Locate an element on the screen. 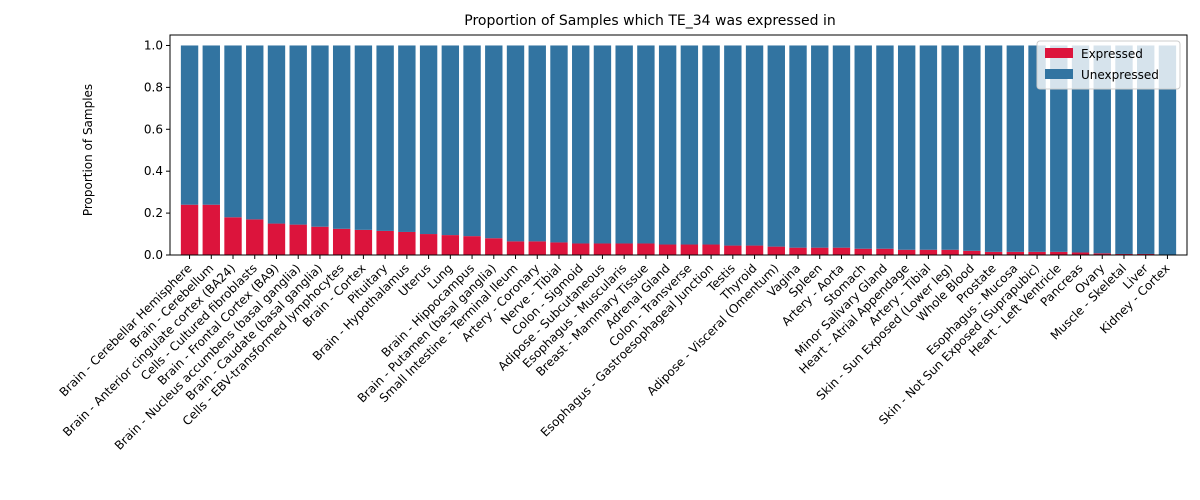 This screenshot has height=500, width=1200. legend-swatch-expressed is located at coordinates (1059, 53).